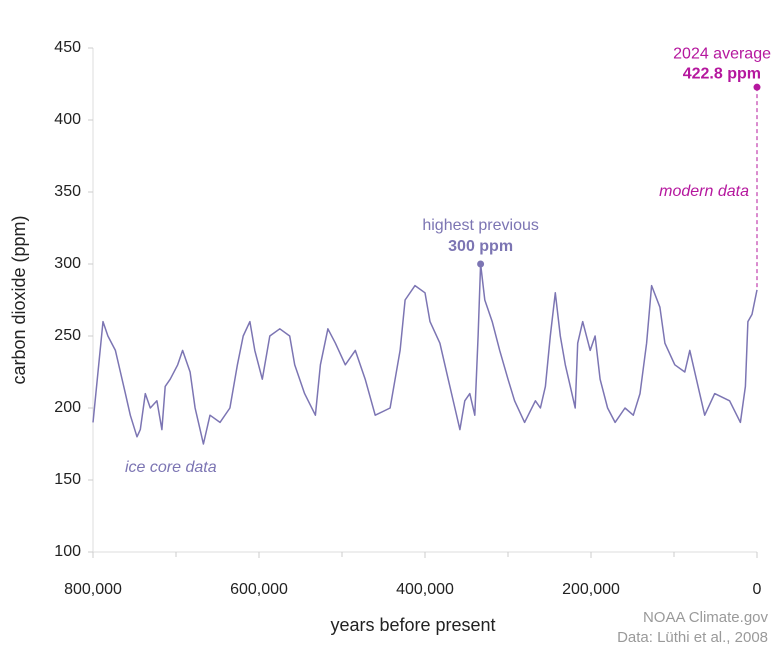 The height and width of the screenshot is (650, 780). Describe the element at coordinates (67, 119) in the screenshot. I see `y-tick-label: 400` at that location.